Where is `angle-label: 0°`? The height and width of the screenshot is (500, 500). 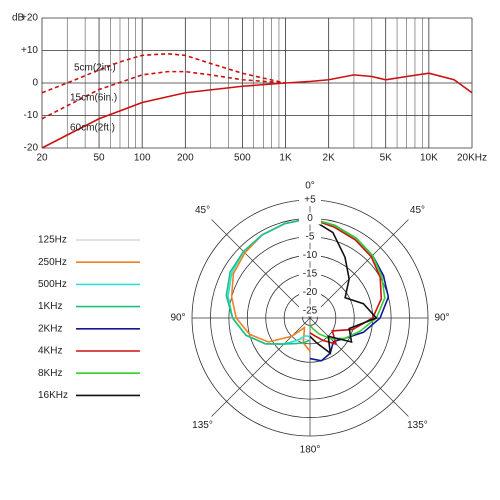
angle-label: 0° is located at coordinates (310, 186).